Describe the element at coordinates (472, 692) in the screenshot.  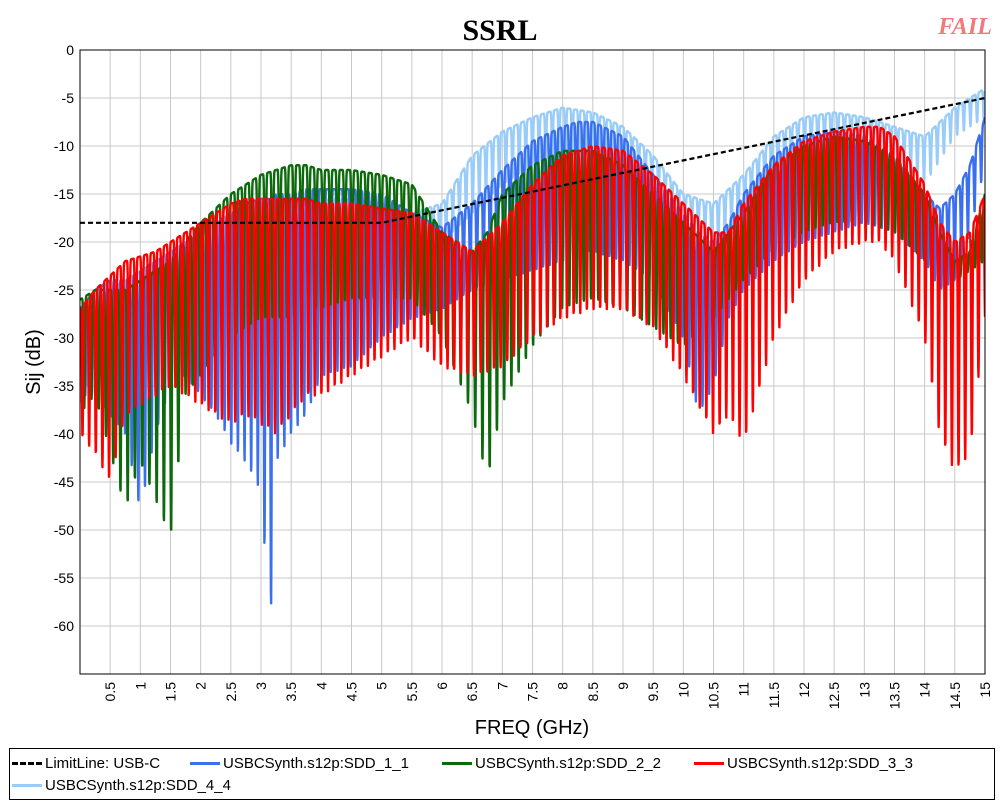
I see `x-tick-label: 6.5` at that location.